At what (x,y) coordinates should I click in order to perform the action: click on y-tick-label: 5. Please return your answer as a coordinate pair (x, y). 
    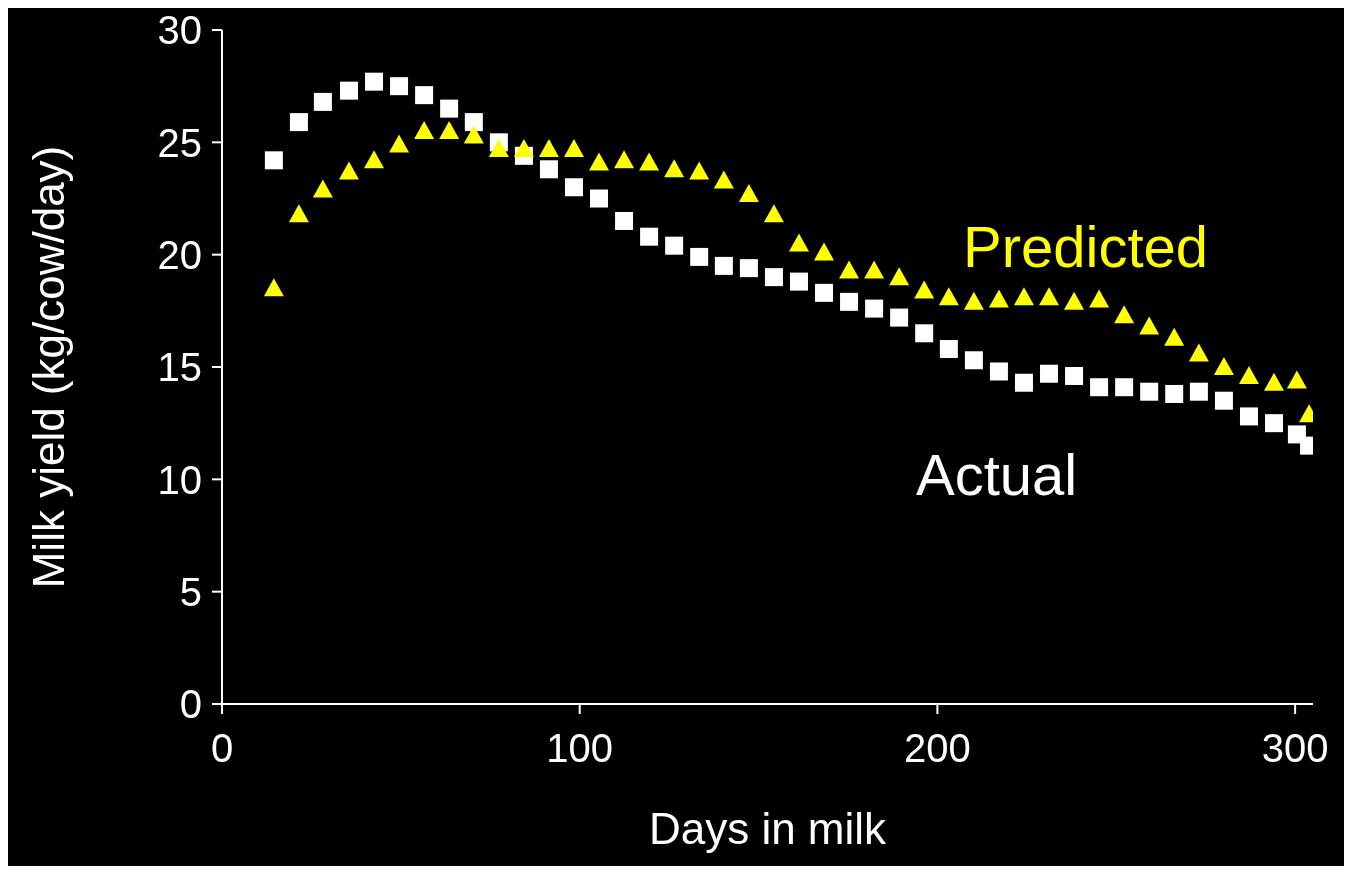
    Looking at the image, I should click on (190, 591).